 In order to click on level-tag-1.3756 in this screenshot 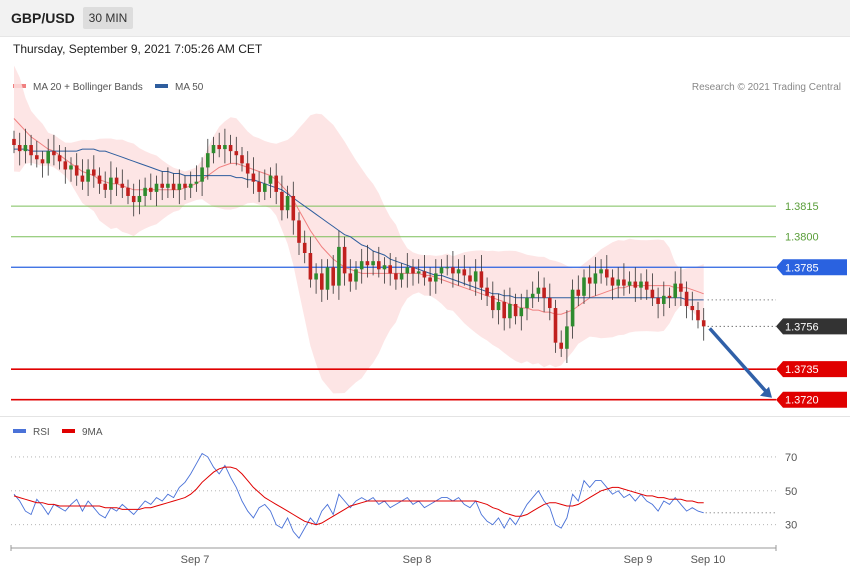, I will do `click(811, 326)`.